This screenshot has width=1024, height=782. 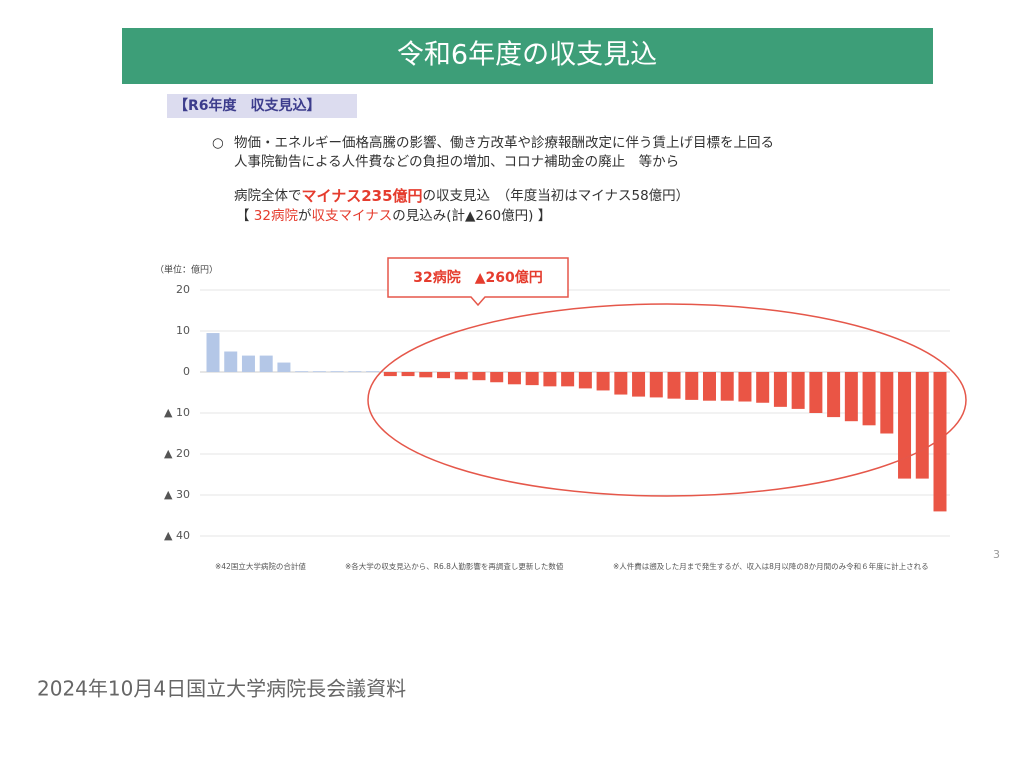 I want to click on bullet-text: 人事院勧告による人件費などの負担の増加、コロナ補助金の廃止 等から, so click(x=456, y=161).